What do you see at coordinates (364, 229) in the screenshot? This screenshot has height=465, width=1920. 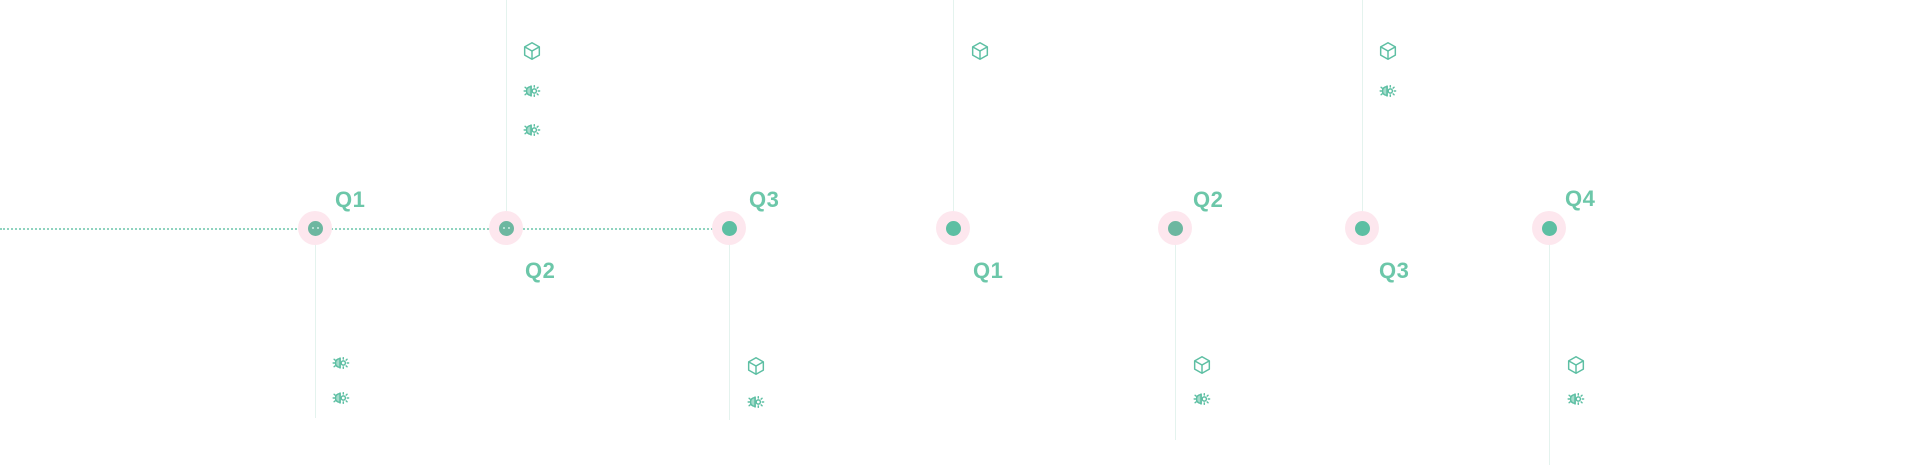 I see `timeline-axis` at bounding box center [364, 229].